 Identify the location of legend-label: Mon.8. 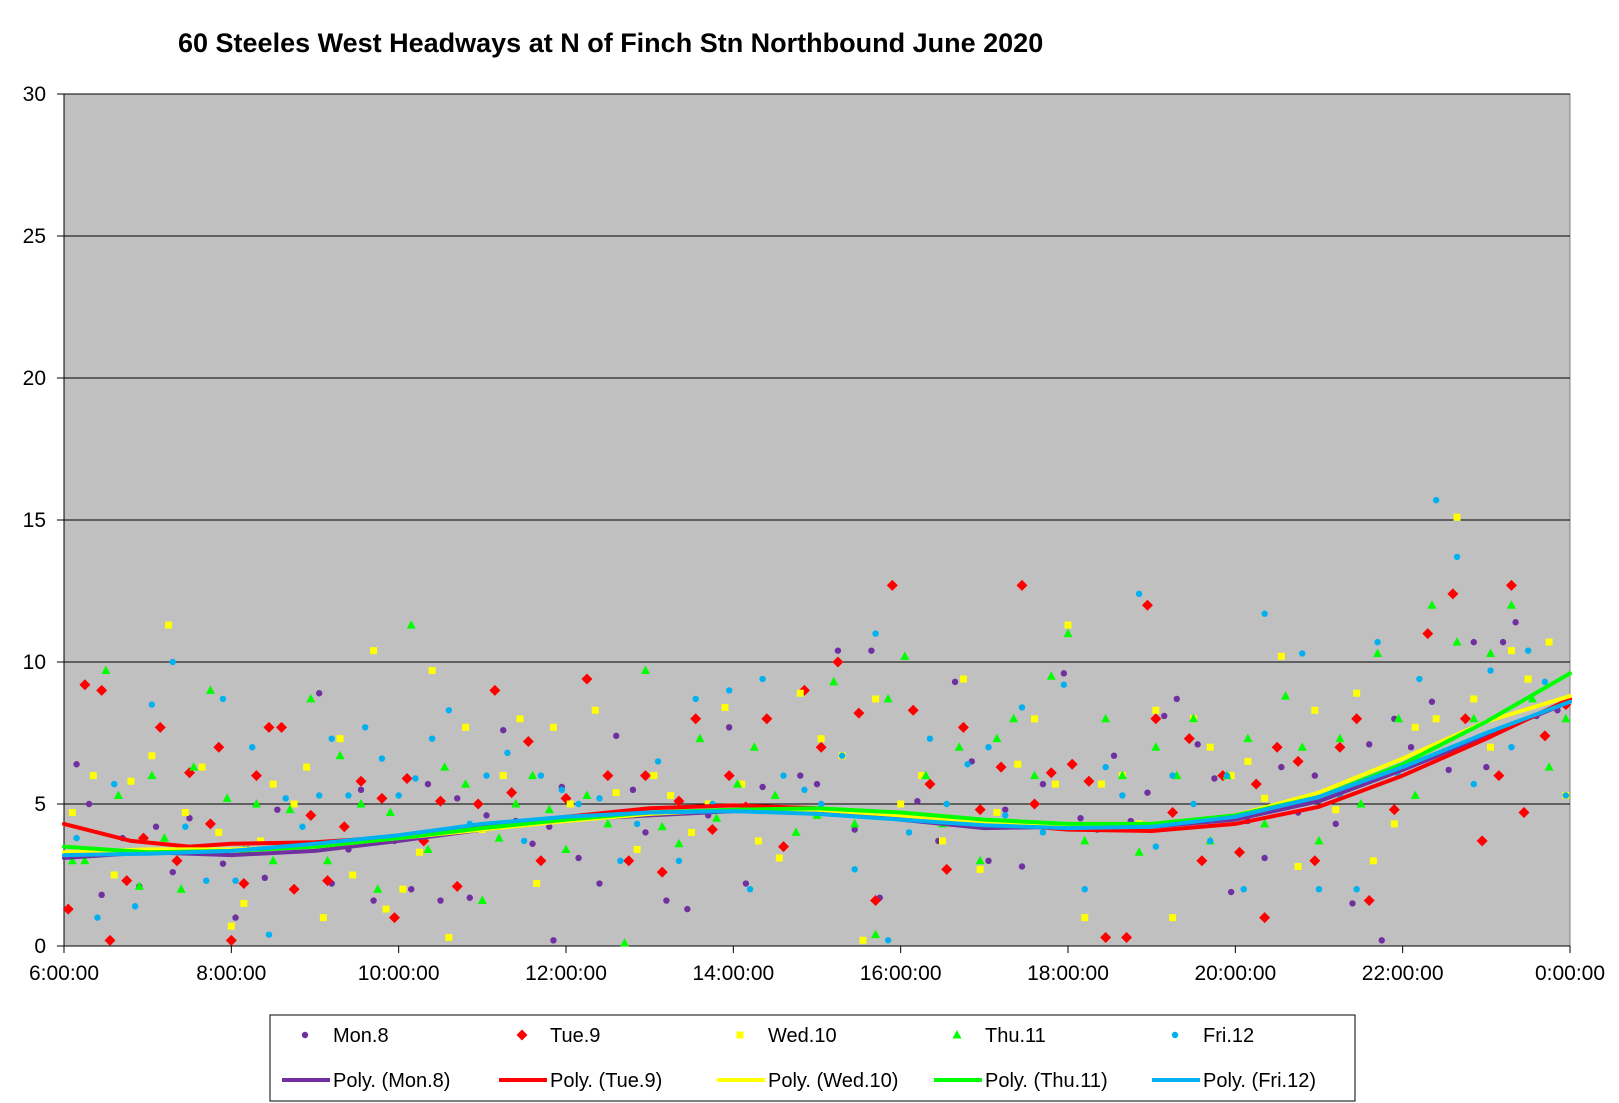
(361, 1036).